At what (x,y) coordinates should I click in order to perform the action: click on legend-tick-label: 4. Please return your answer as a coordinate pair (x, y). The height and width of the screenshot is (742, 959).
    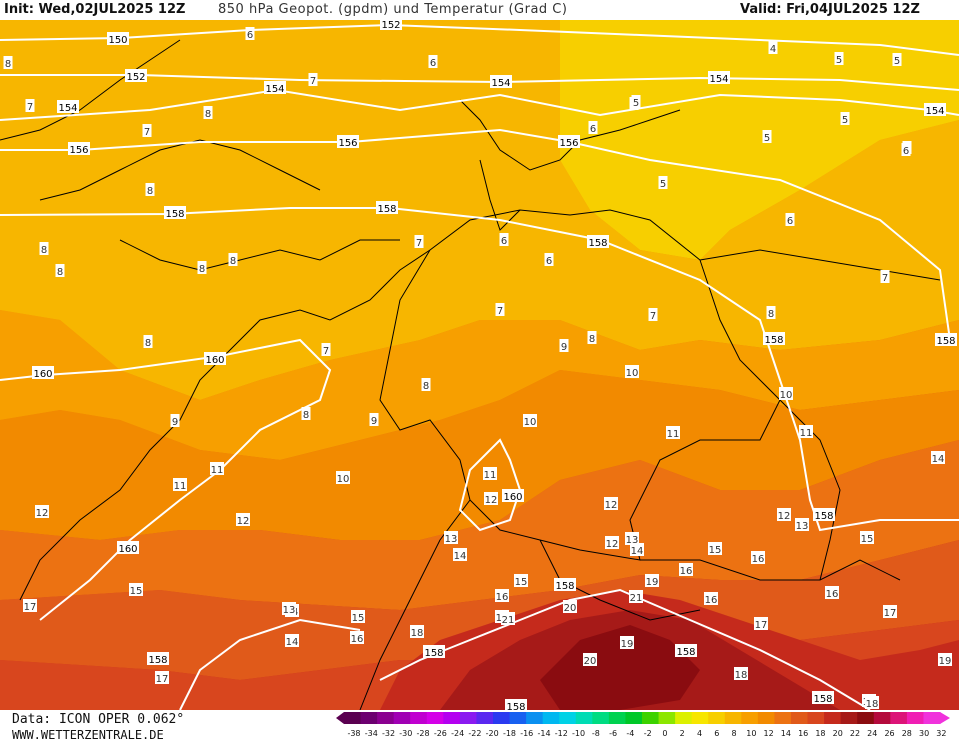
    Looking at the image, I should click on (699, 733).